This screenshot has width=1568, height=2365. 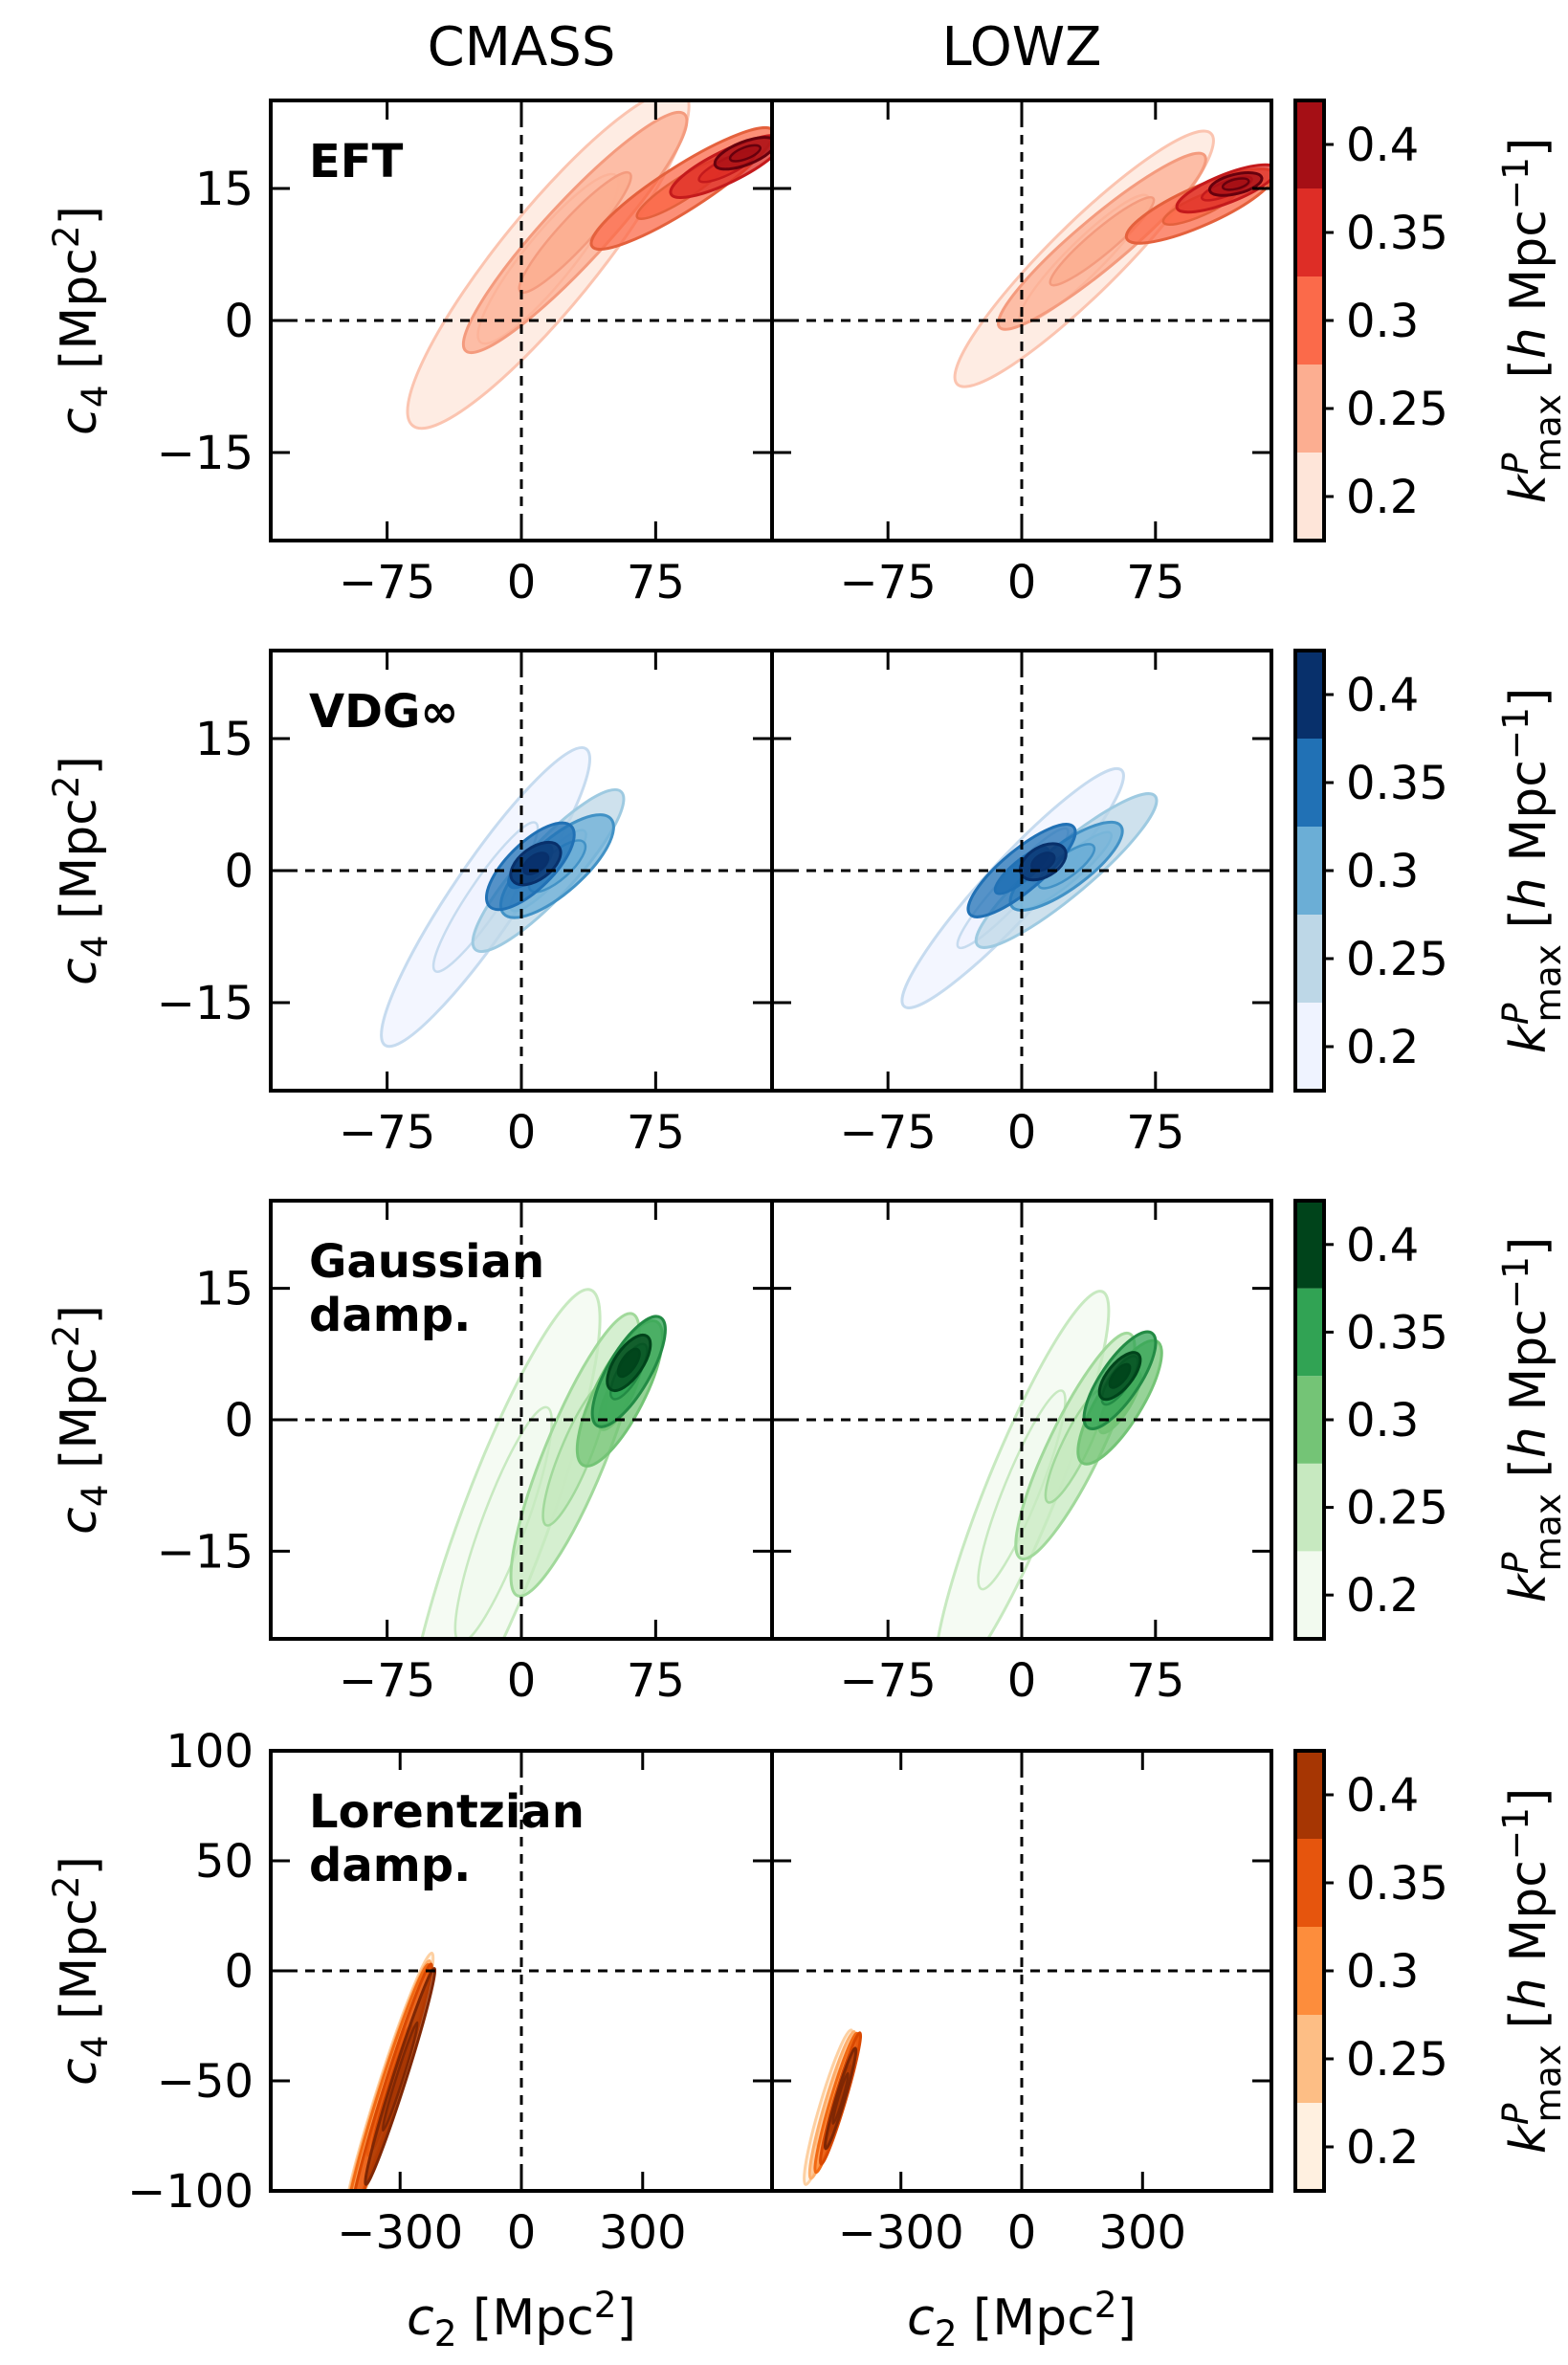 What do you see at coordinates (190, 2192) in the screenshot?
I see `y-tick-label: −100` at bounding box center [190, 2192].